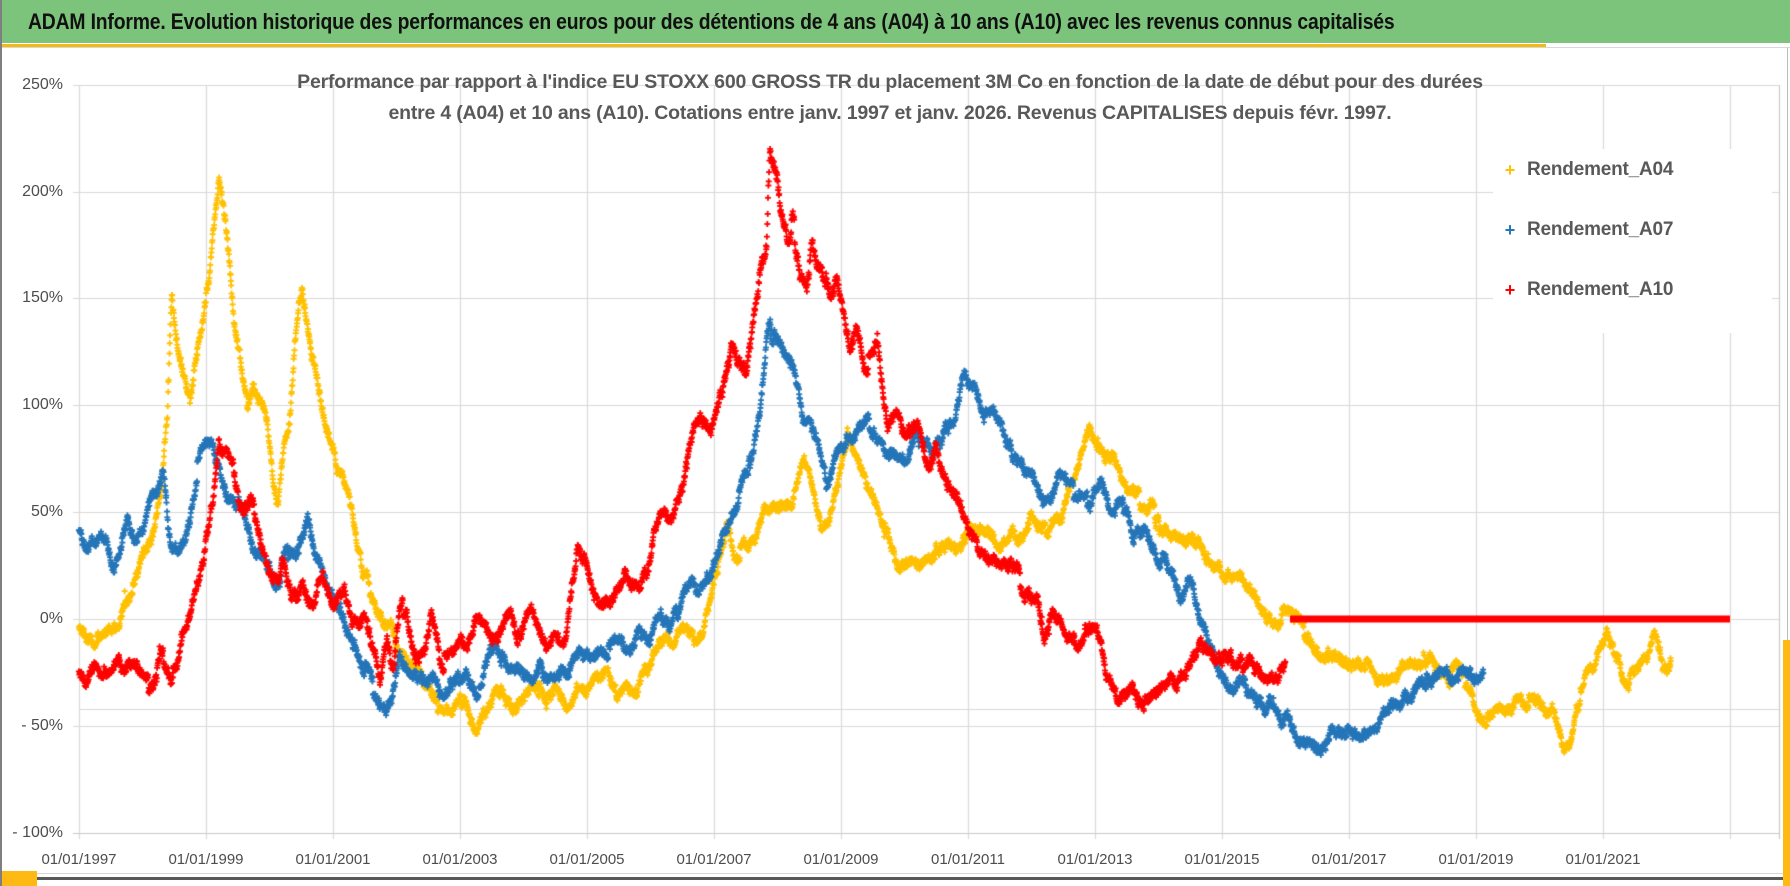 The width and height of the screenshot is (1790, 886). What do you see at coordinates (1600, 229) in the screenshot?
I see `legend-label: Rendement_A07` at bounding box center [1600, 229].